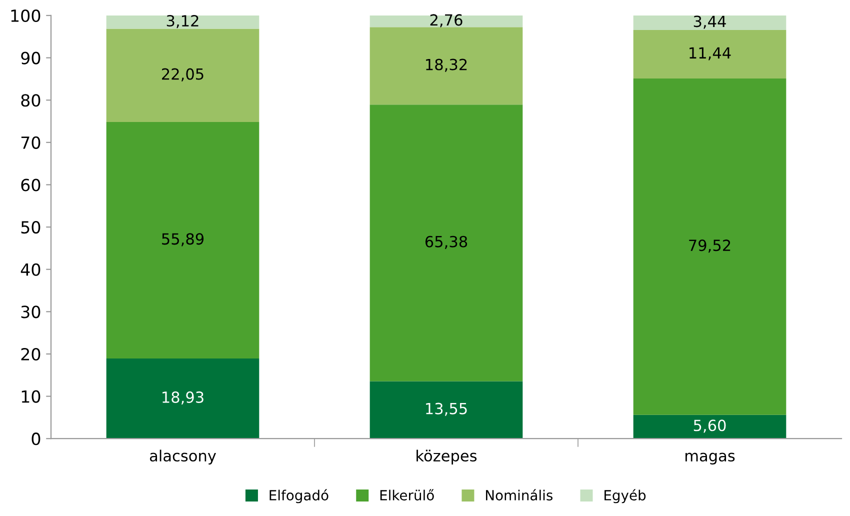 This screenshot has height=516, width=850. I want to click on data-label: 3,12, so click(182, 21).